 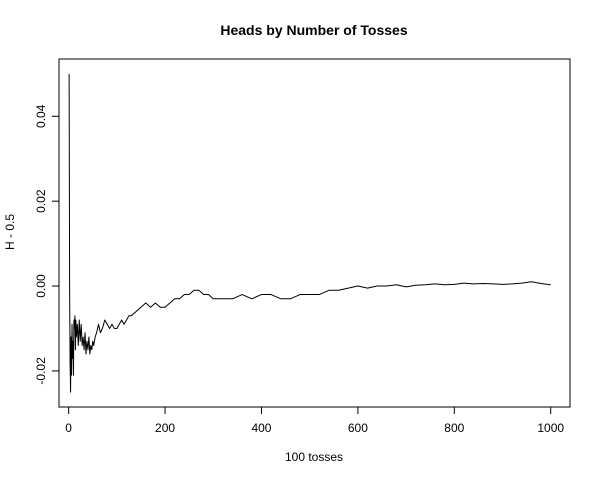 What do you see at coordinates (10, 232) in the screenshot?
I see `y-axis-label: H - 0.5` at bounding box center [10, 232].